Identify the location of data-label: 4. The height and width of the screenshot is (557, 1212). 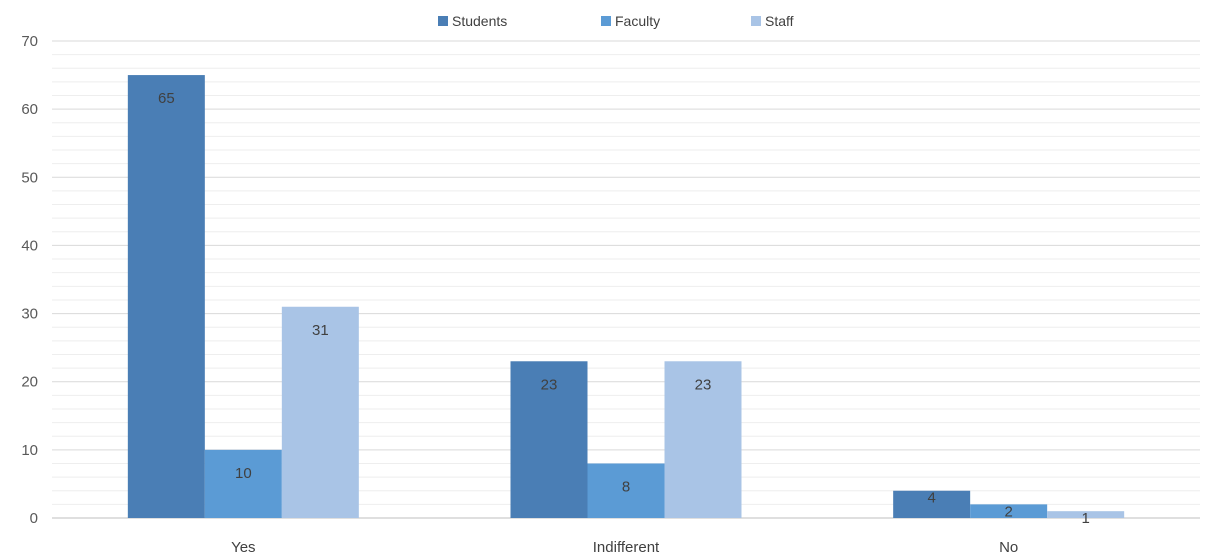
(931, 498).